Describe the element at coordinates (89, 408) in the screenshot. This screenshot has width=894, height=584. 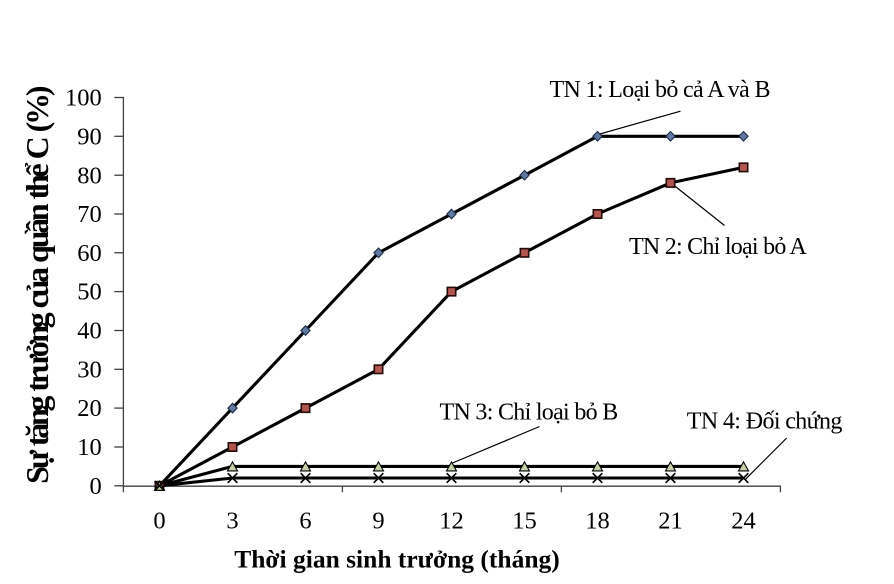
I see `svg-text: 20` at that location.